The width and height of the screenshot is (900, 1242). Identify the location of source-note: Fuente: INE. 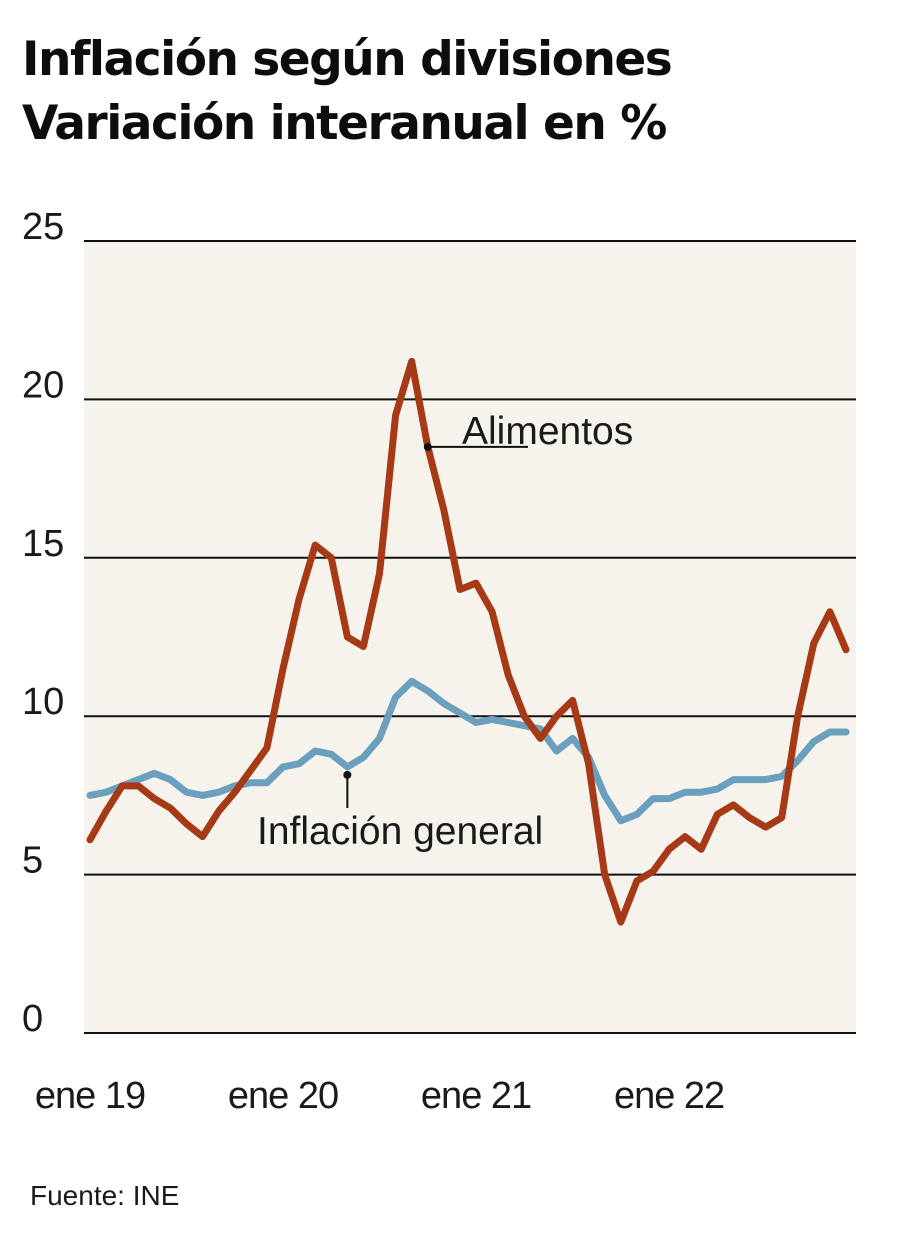
(105, 1195).